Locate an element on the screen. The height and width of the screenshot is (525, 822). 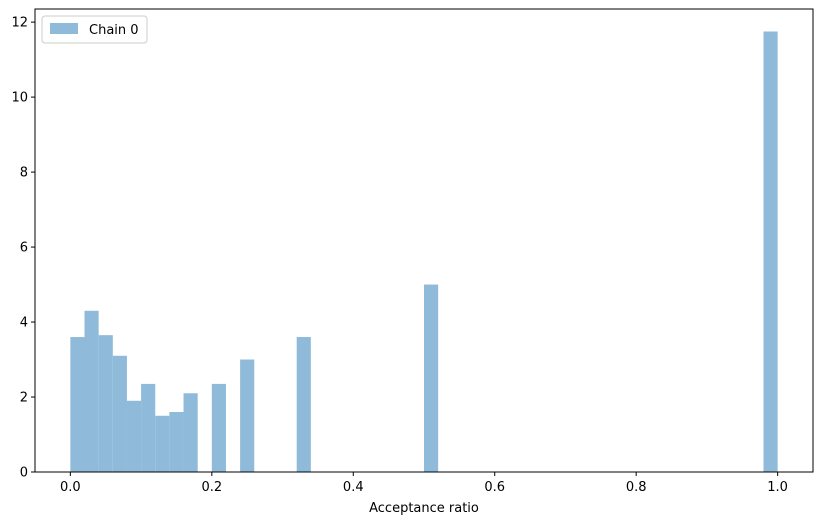
x-tick-label: 1.0 is located at coordinates (777, 487).